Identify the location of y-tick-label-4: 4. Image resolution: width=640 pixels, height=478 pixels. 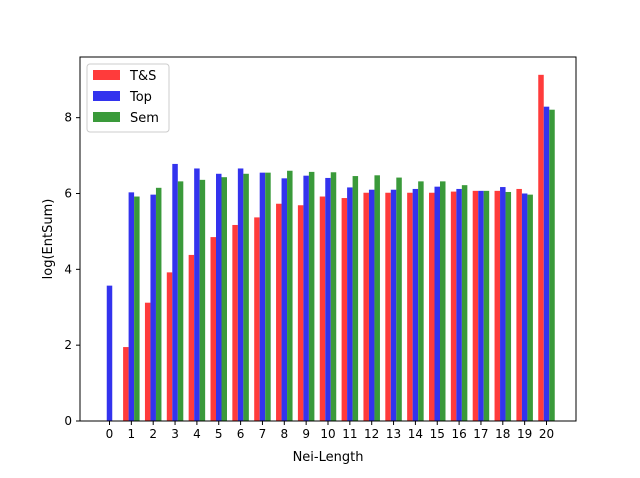
(68, 269).